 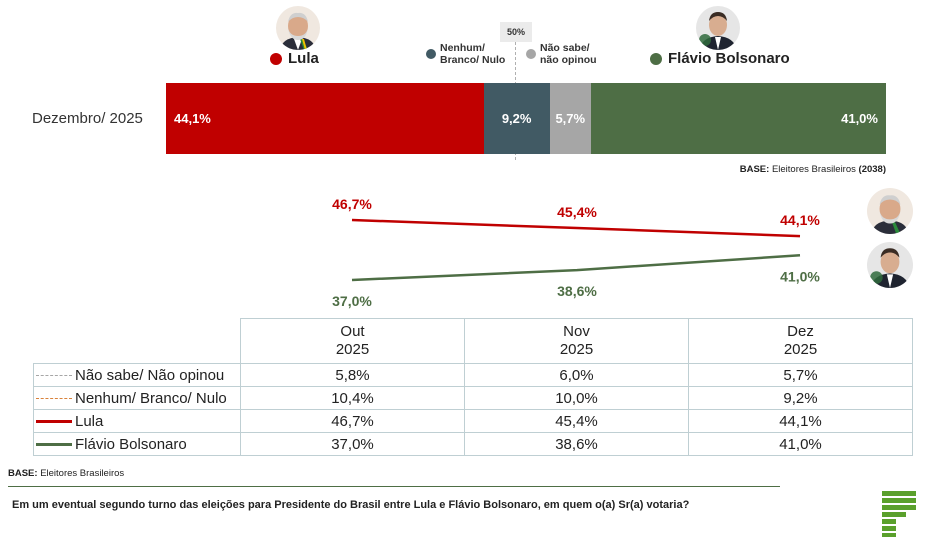 I want to click on legend-nsabe: Não sabe/ não opinou, so click(x=561, y=54).